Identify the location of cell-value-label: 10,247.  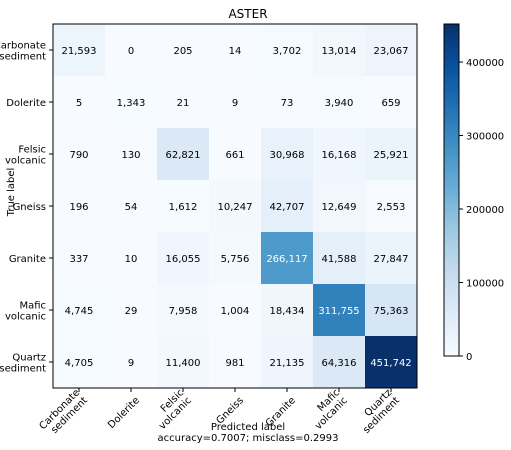
(235, 207).